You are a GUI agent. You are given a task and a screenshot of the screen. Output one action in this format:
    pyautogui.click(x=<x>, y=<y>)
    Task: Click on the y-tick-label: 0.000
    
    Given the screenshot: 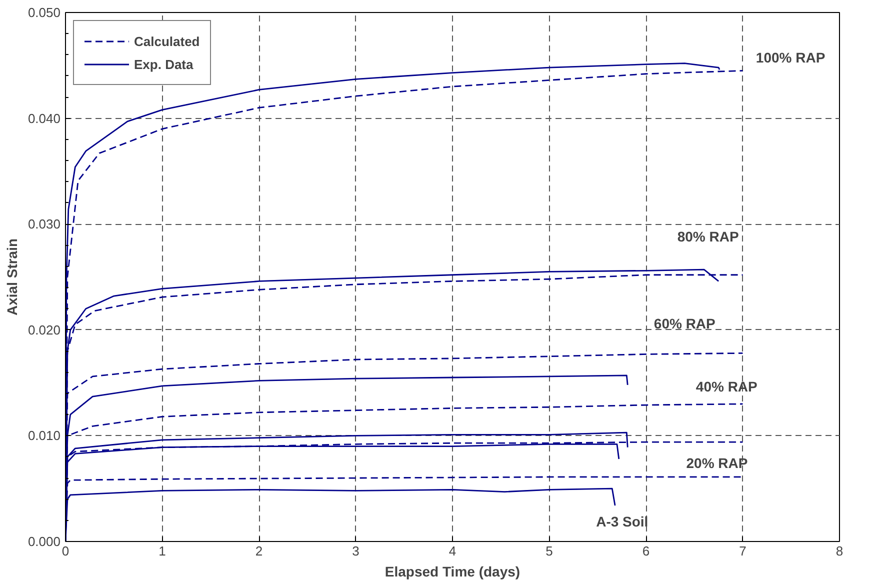 What is the action you would take?
    pyautogui.click(x=44, y=541)
    